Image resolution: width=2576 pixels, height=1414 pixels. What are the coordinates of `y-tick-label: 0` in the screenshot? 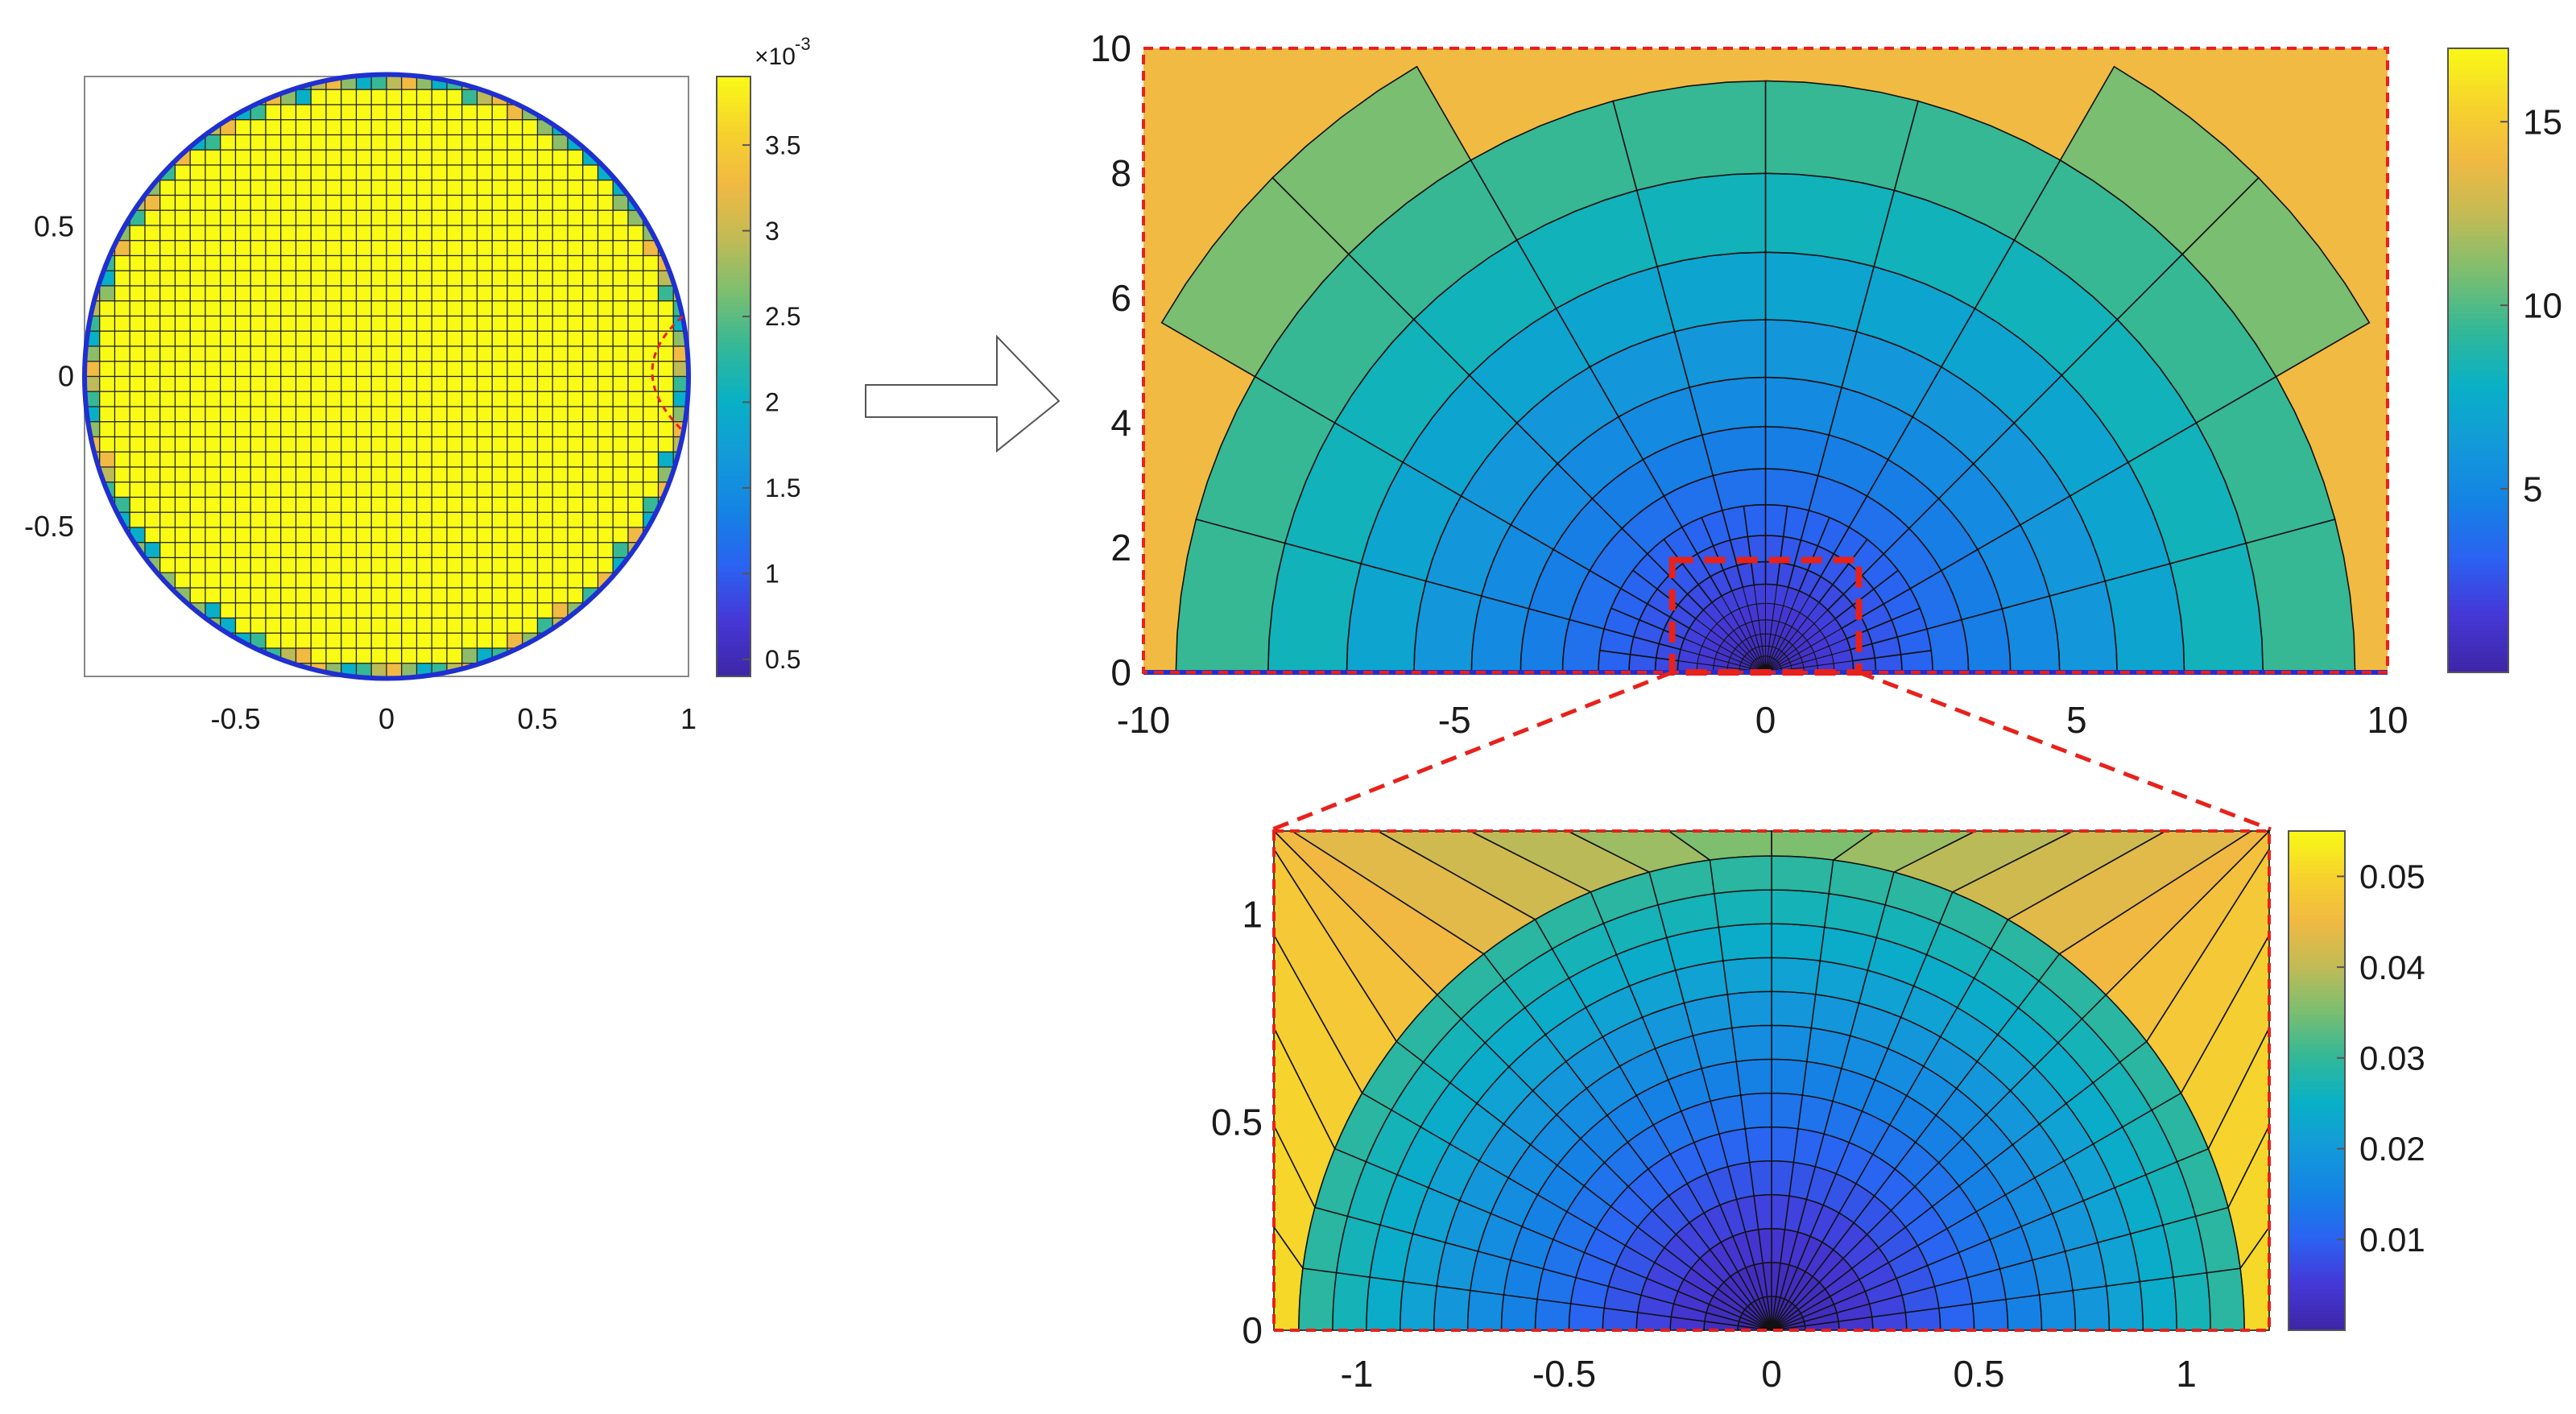 It's located at (1120, 672).